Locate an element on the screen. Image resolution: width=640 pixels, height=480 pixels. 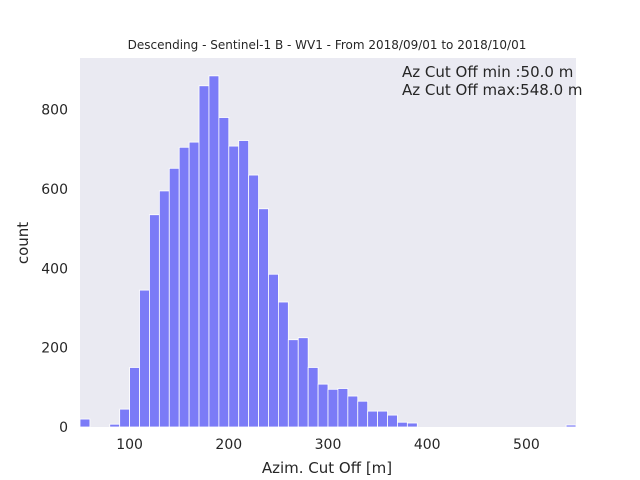
y-tick-label: 200 is located at coordinates (54, 349).